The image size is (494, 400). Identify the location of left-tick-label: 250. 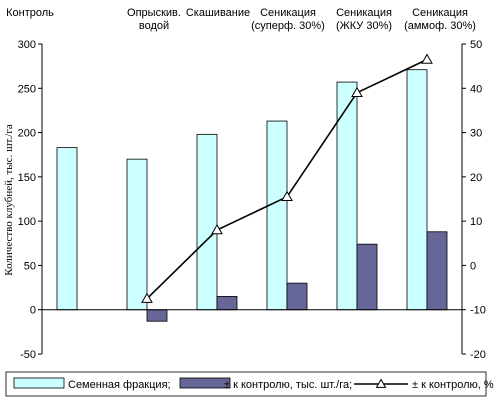
(27, 89).